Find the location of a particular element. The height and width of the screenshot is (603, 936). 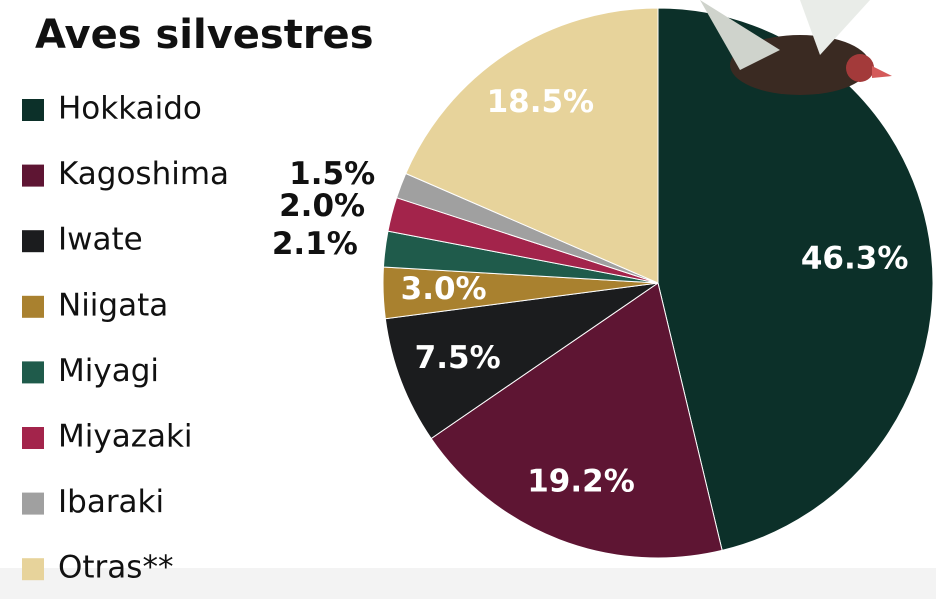

slice-label: 46.3% is located at coordinates (855, 258).